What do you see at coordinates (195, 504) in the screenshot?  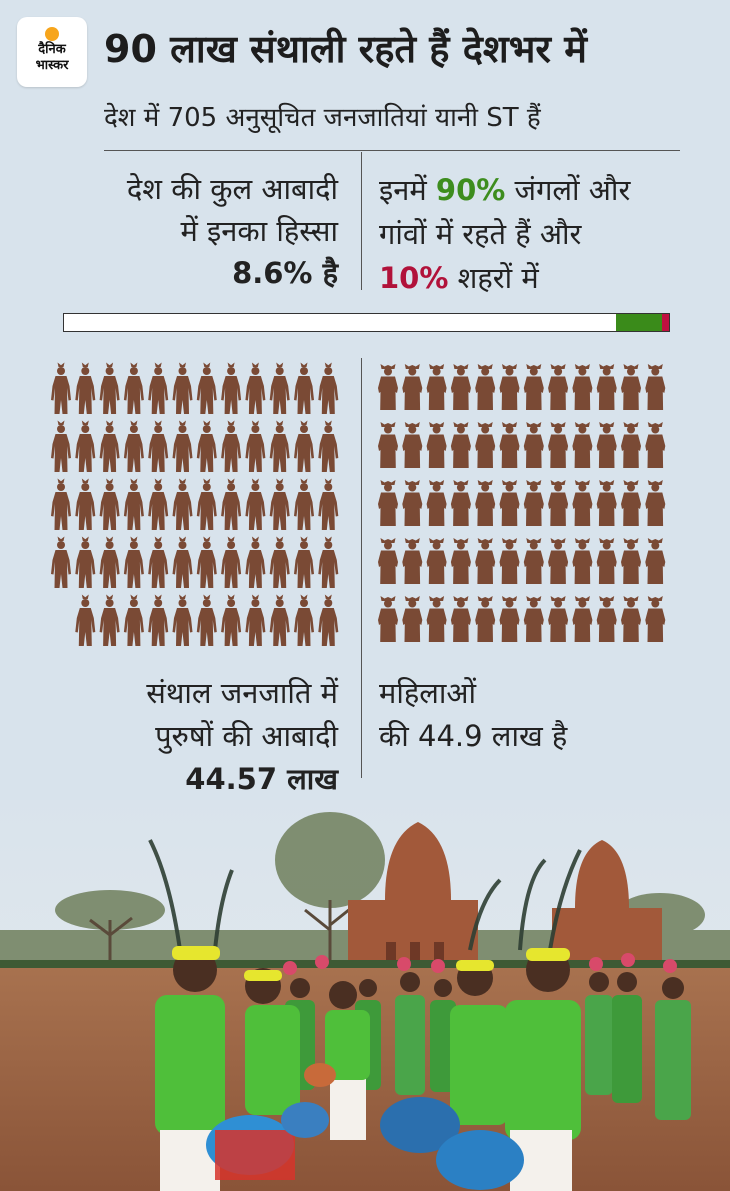 I see `men-icon-group` at bounding box center [195, 504].